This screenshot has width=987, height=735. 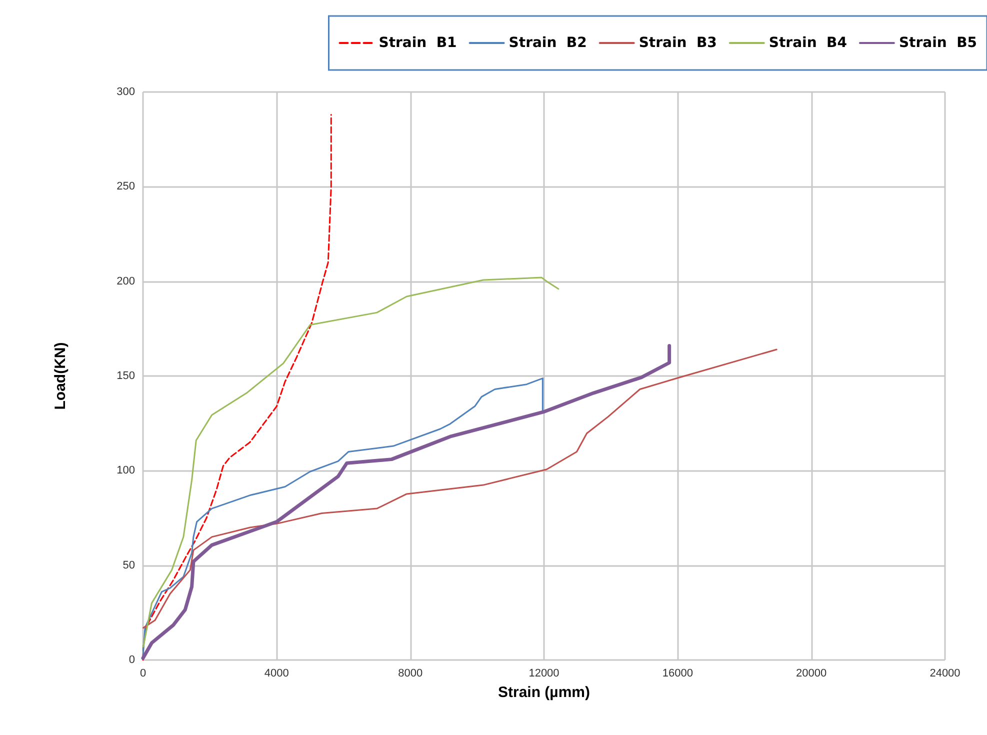 What do you see at coordinates (677, 43) in the screenshot?
I see `legend-label: Strain B3` at bounding box center [677, 43].